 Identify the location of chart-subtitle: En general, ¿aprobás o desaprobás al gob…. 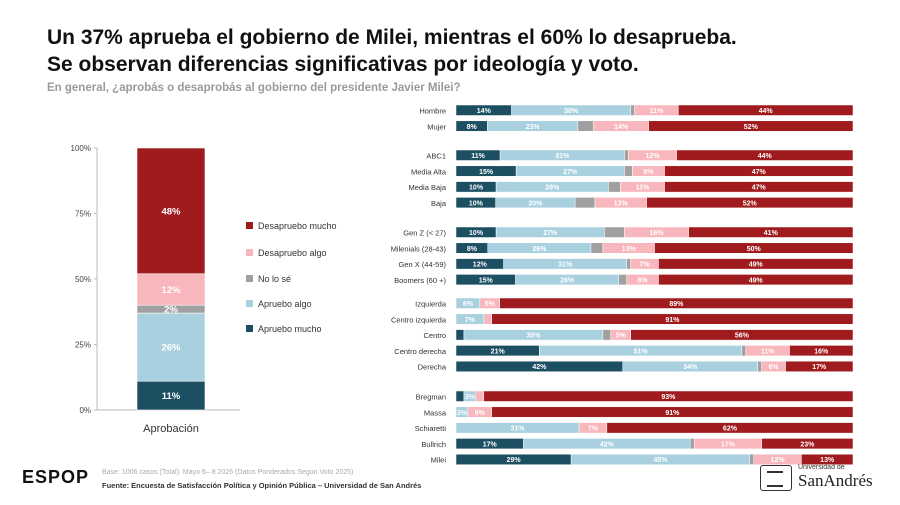
(254, 88).